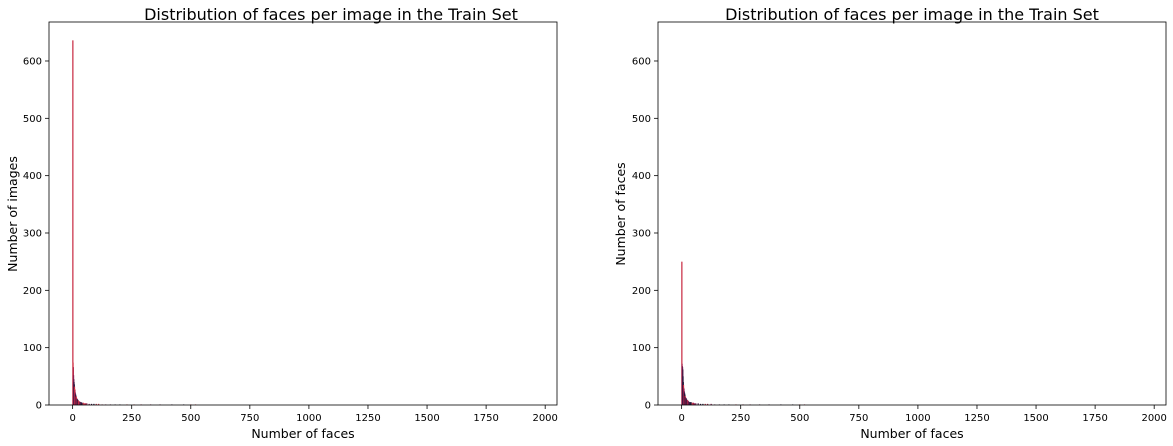 The width and height of the screenshot is (1173, 446). Describe the element at coordinates (641, 176) in the screenshot. I see `right-y-tick-label: 400` at that location.